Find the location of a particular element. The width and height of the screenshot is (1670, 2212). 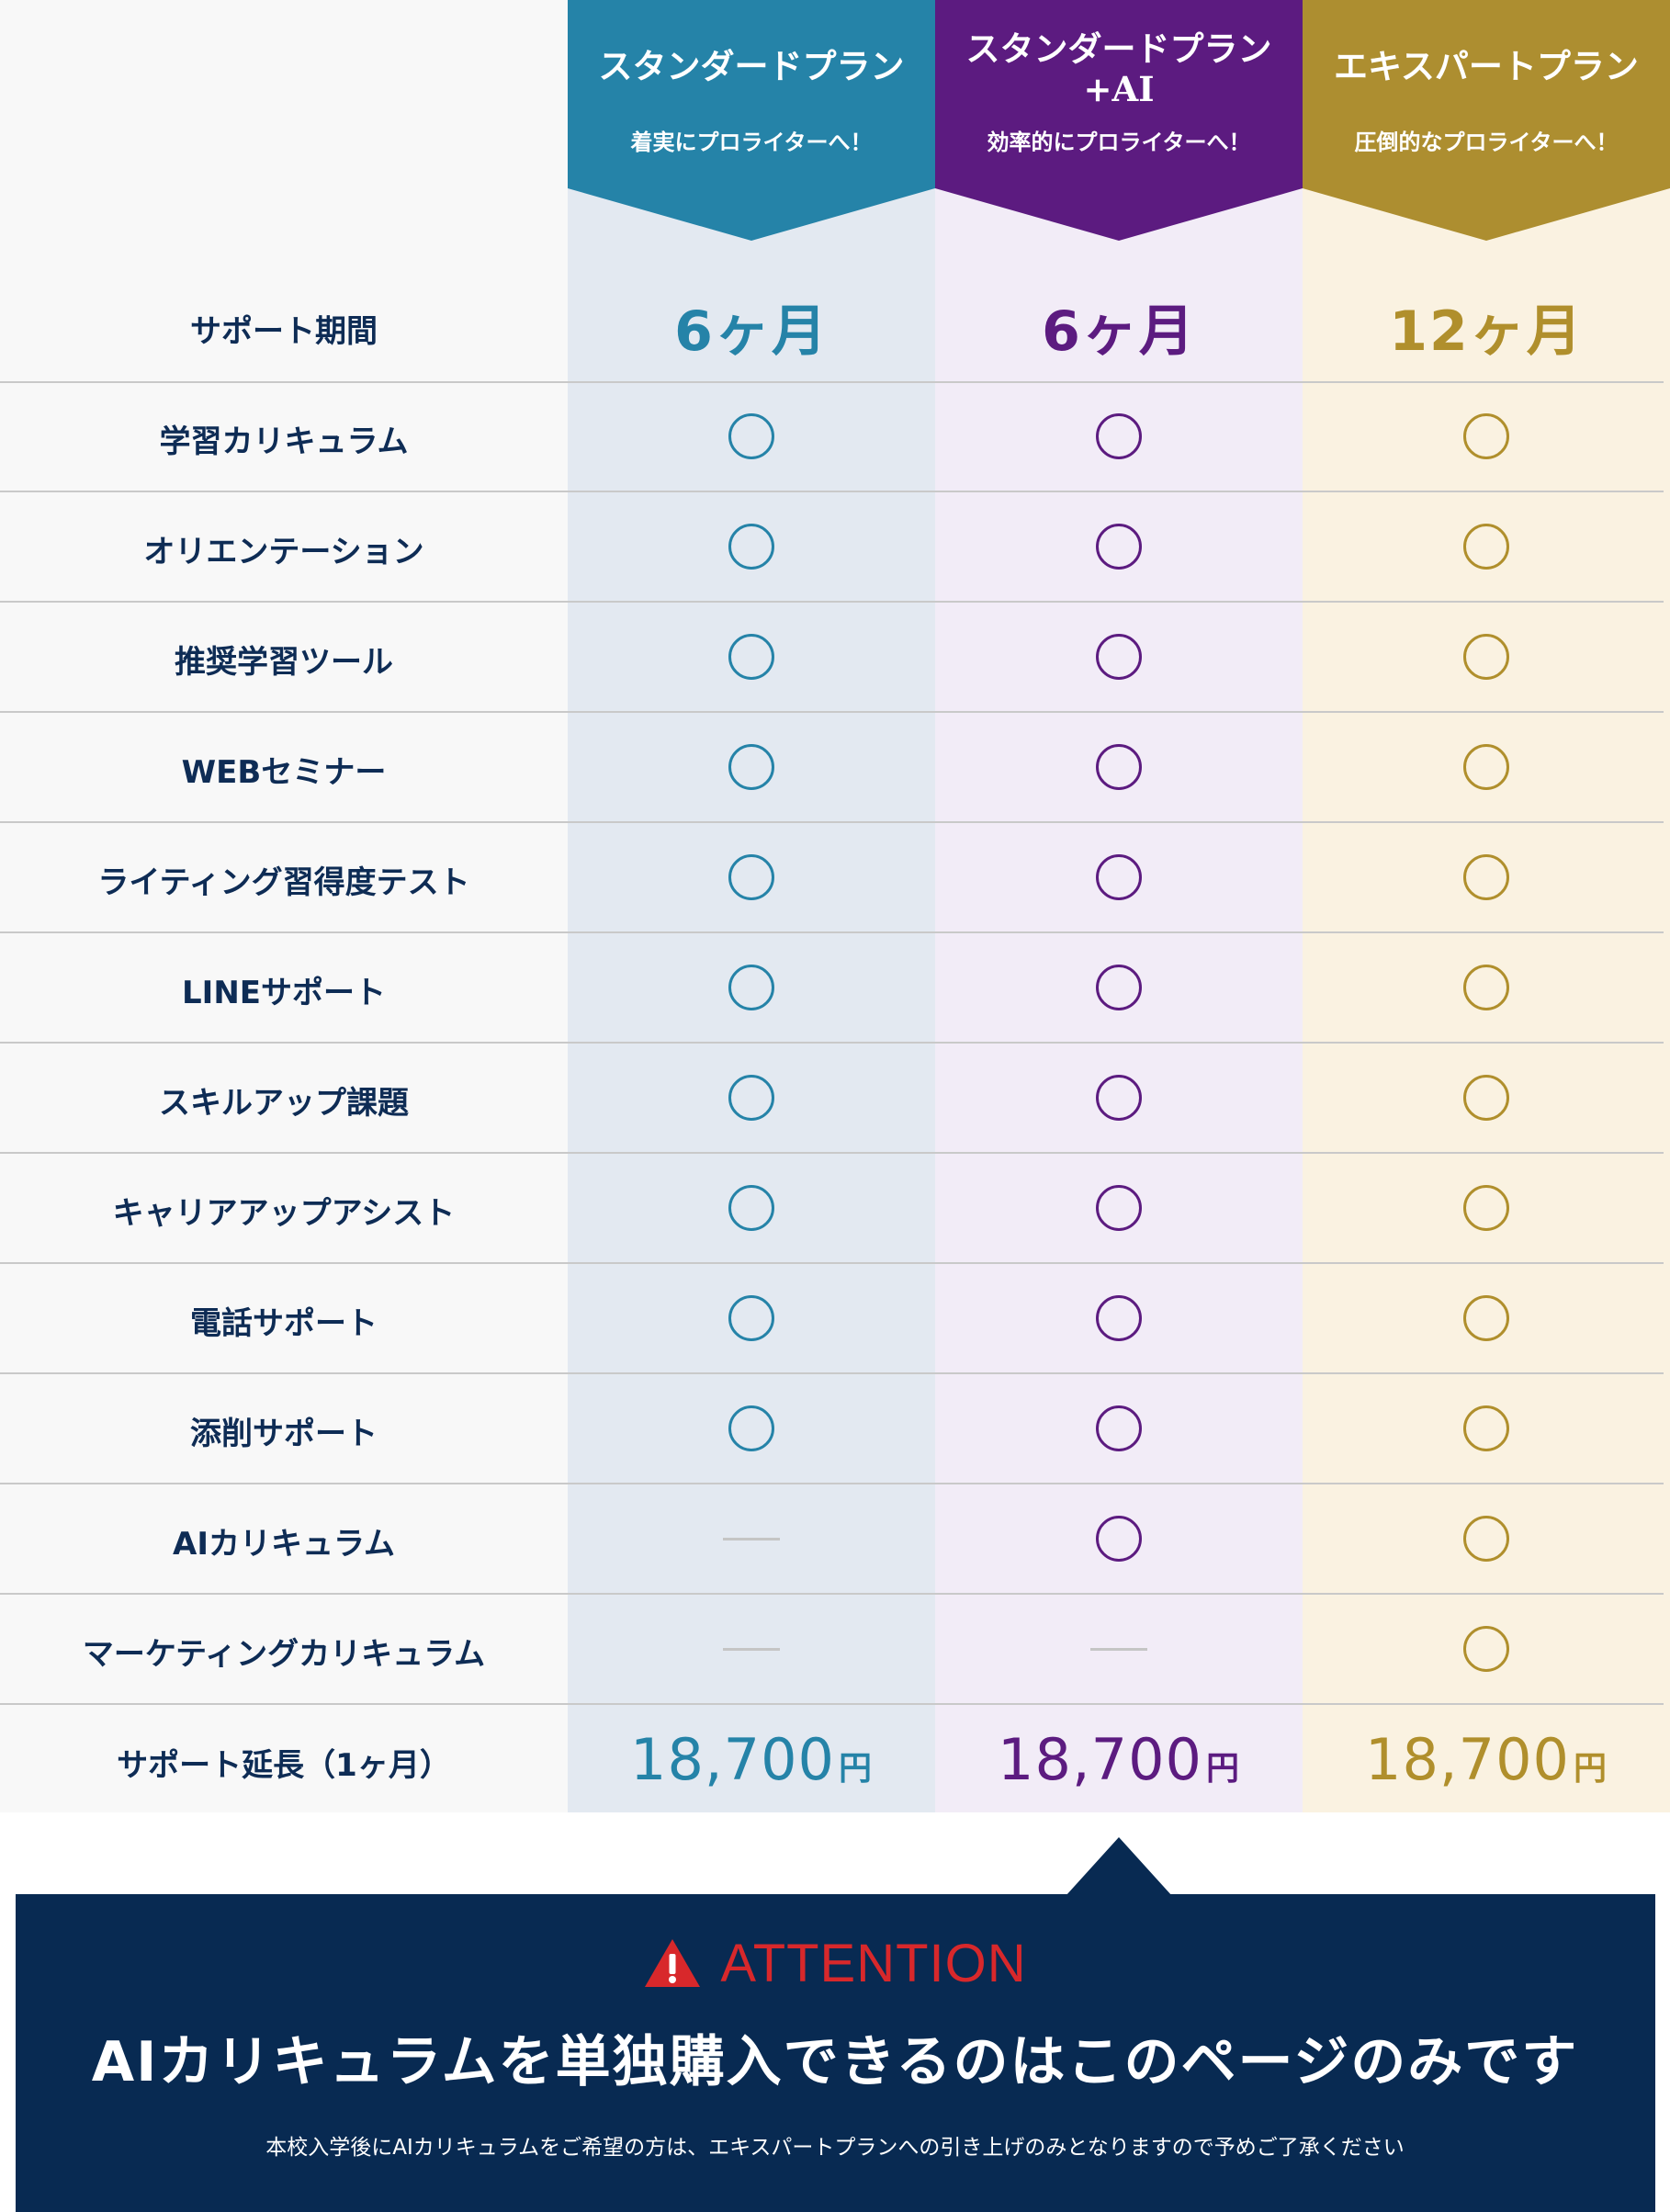

attention-box is located at coordinates (835, 2053).